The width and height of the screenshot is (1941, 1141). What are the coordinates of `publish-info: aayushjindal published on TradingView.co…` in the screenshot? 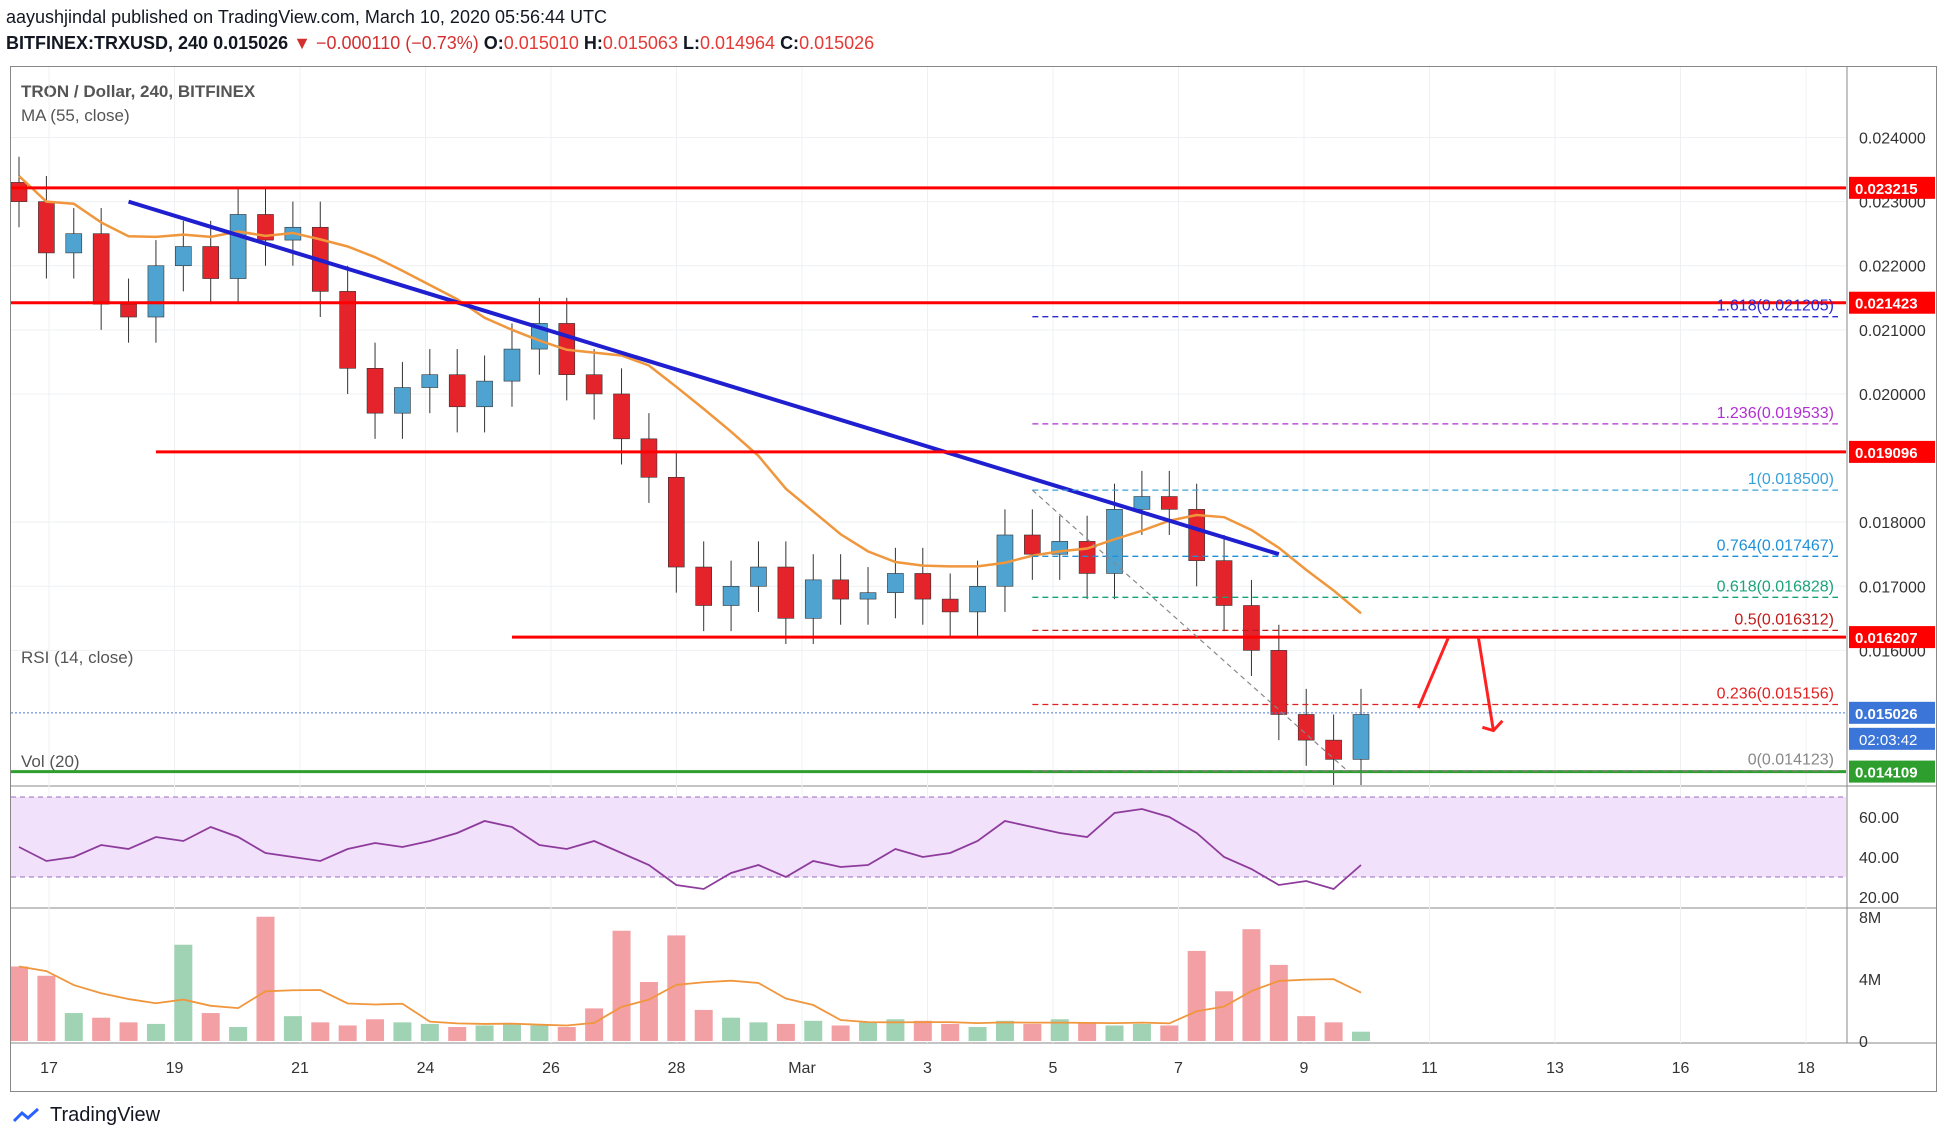 It's located at (307, 17).